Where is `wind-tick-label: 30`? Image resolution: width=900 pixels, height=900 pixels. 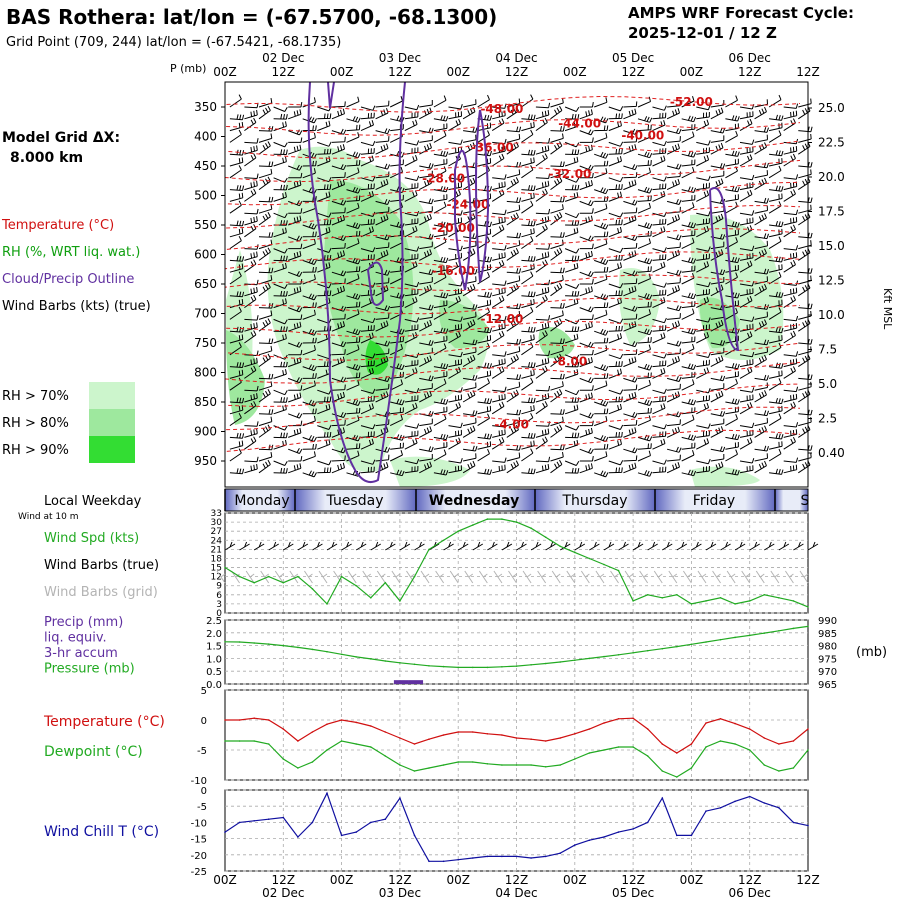 wind-tick-label: 30 is located at coordinates (217, 523).